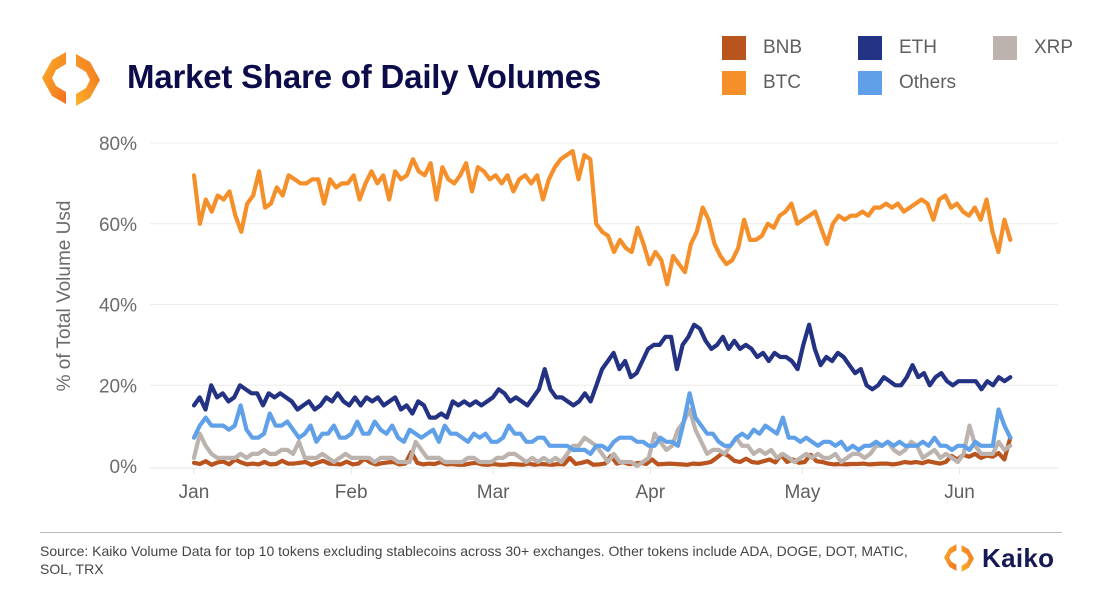  What do you see at coordinates (918, 47) in the screenshot?
I see `legend-label-eth: ETH` at bounding box center [918, 47].